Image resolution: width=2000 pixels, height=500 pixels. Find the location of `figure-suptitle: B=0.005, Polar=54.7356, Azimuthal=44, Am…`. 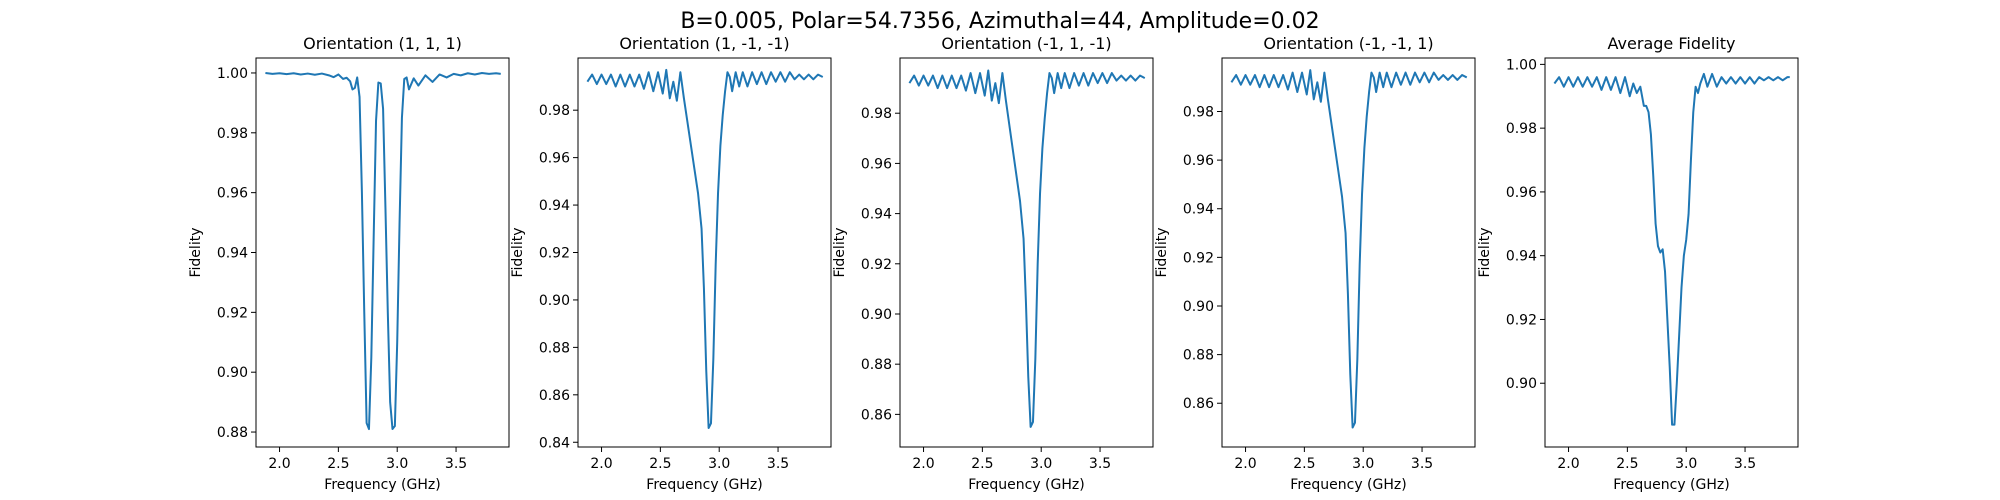

figure-suptitle: B=0.005, Polar=54.7356, Azimuthal=44, Am… is located at coordinates (999, 21).